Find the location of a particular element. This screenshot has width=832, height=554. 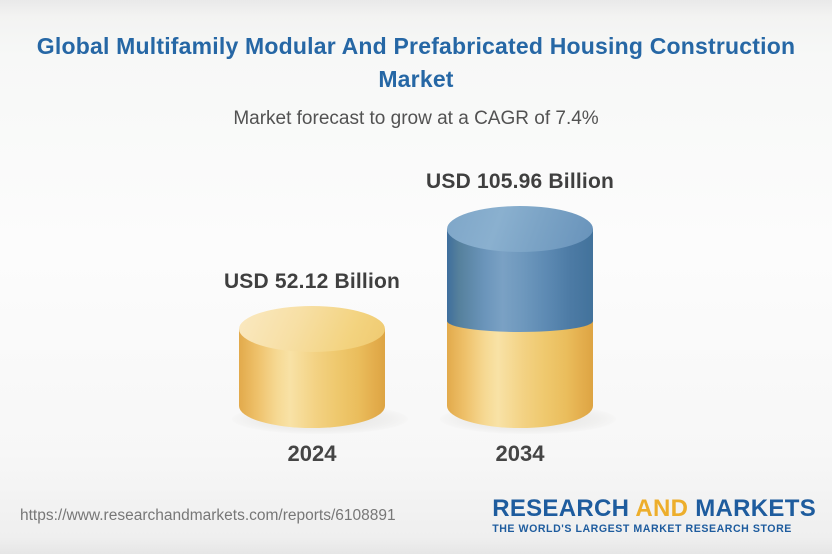

bar-2034-top-cap is located at coordinates (520, 229).